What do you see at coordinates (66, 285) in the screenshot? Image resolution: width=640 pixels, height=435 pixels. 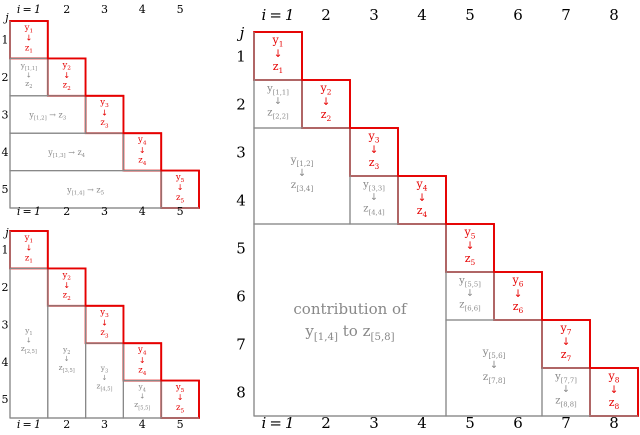 I see `diagonal-cell-2-arrow: ↓` at bounding box center [66, 285].